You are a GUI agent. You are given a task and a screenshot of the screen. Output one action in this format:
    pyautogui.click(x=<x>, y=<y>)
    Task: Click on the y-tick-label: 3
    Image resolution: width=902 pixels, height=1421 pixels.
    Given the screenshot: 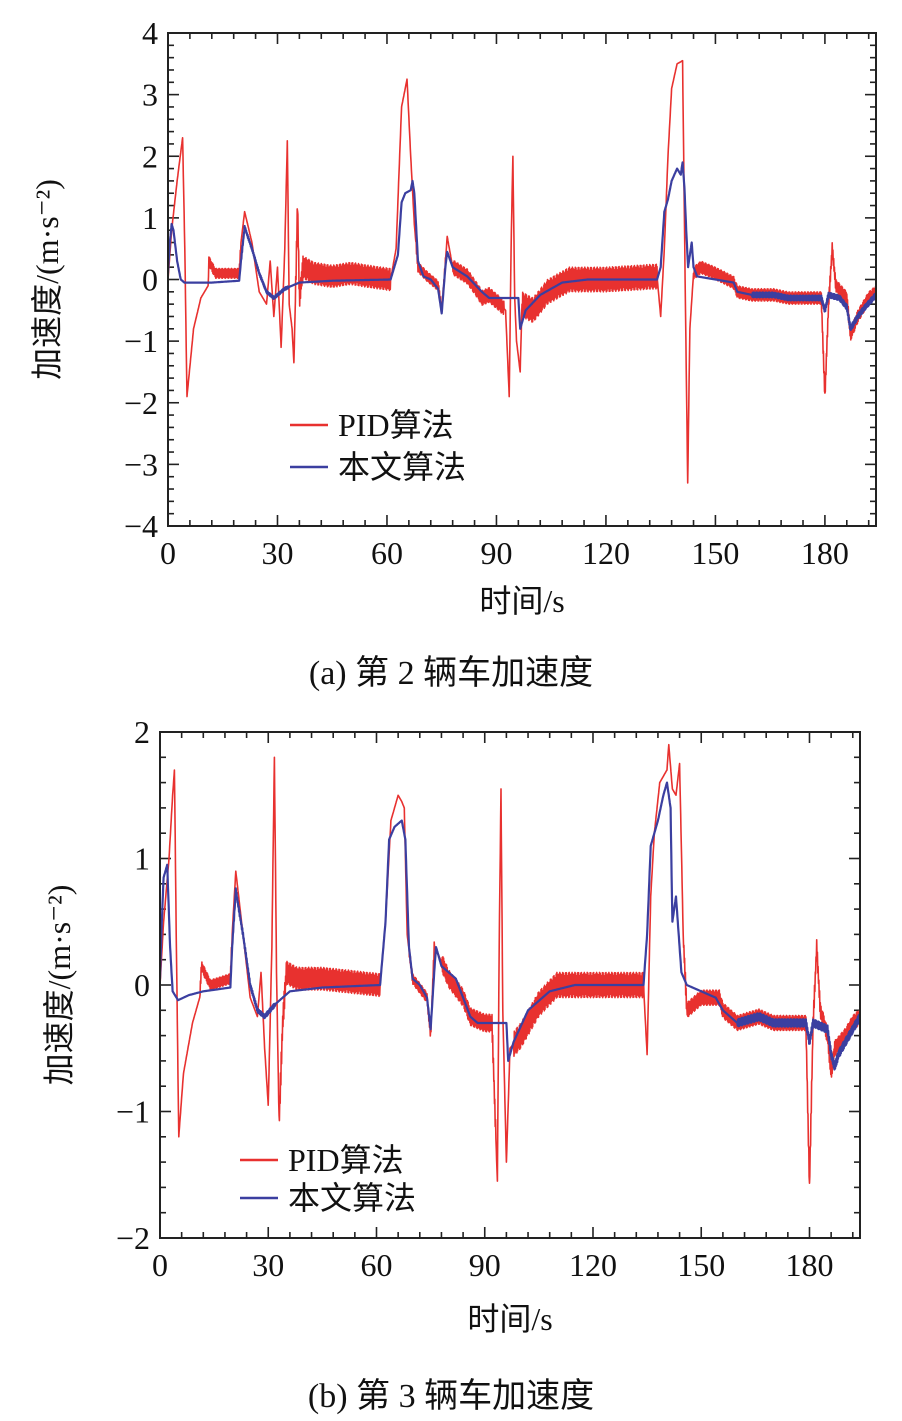 What is the action you would take?
    pyautogui.click(x=150, y=95)
    